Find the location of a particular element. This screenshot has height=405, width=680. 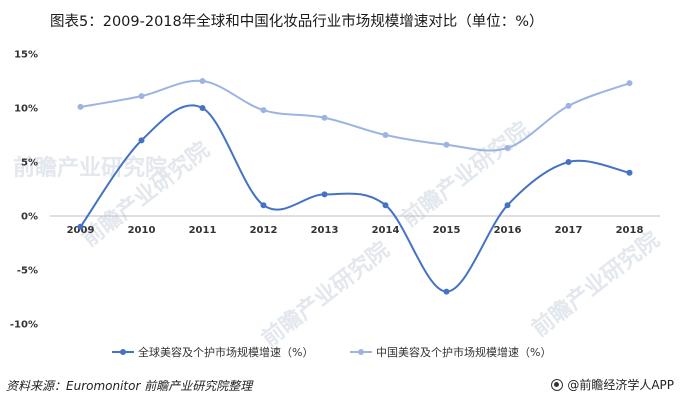

brand-text: @前瞻经济学人APP is located at coordinates (620, 385).